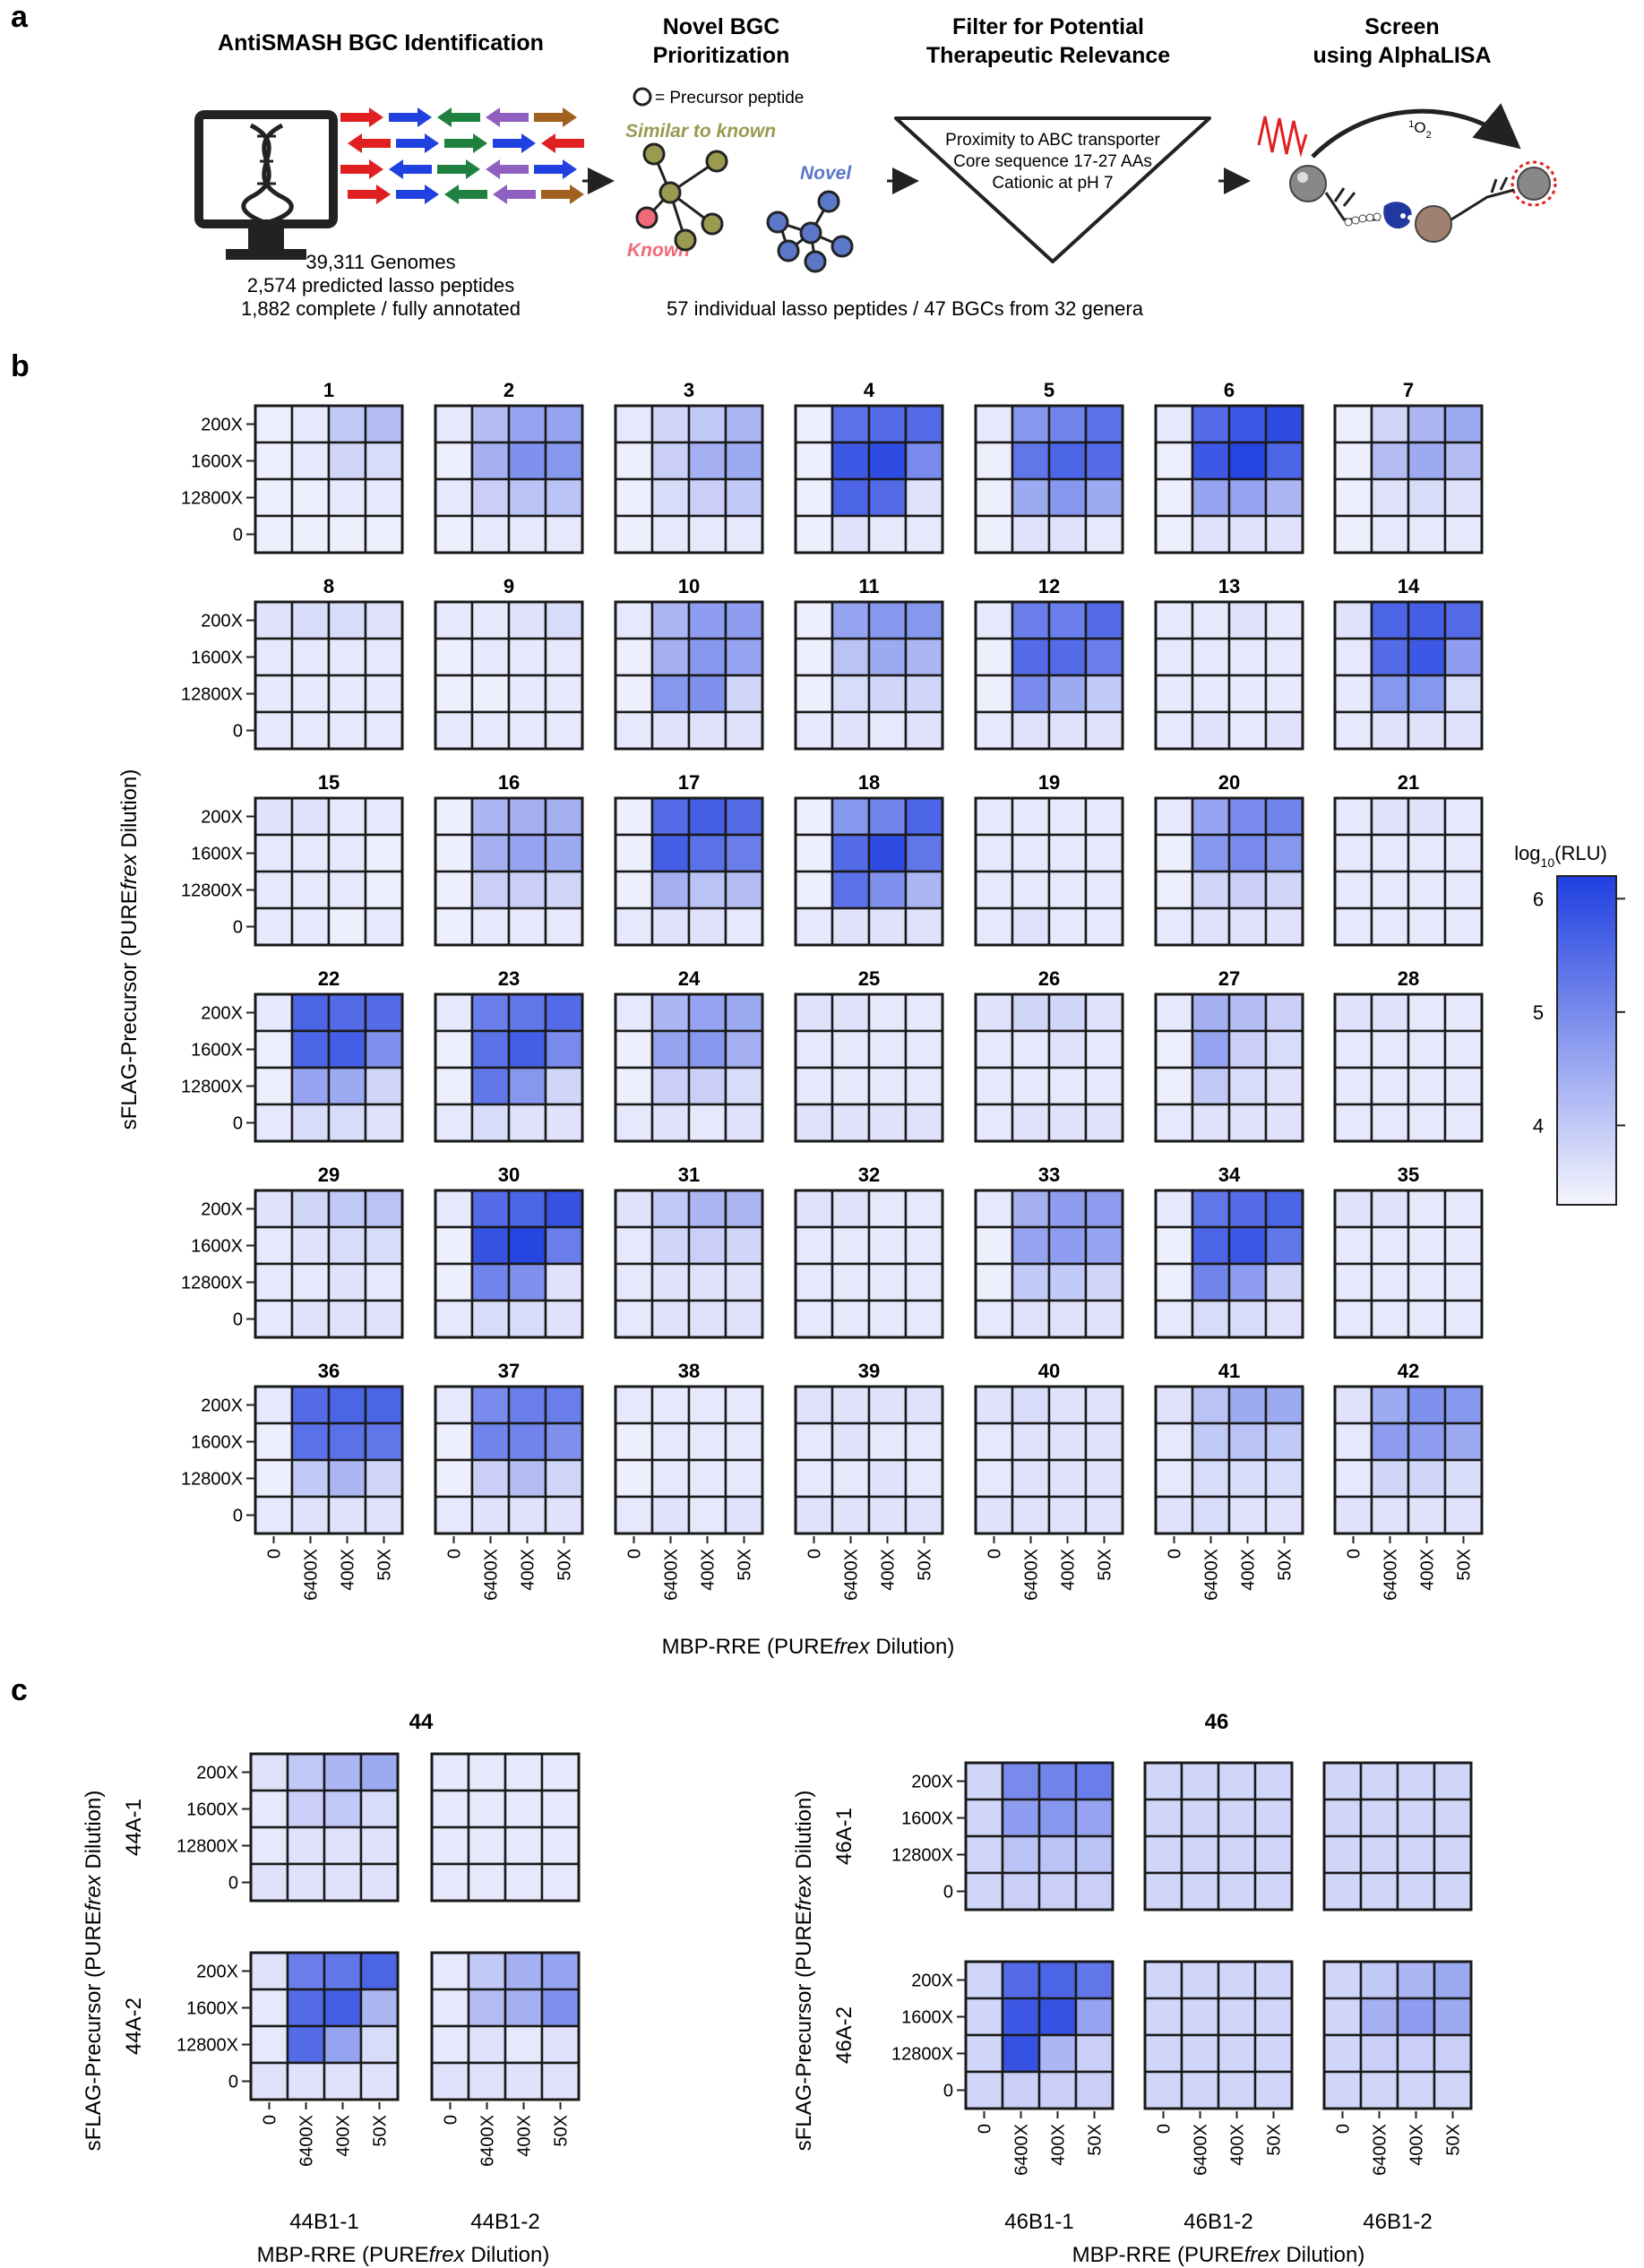 This screenshot has height=2268, width=1644. What do you see at coordinates (635, 1554) in the screenshot?
I see `col-tick-label: 0` at bounding box center [635, 1554].